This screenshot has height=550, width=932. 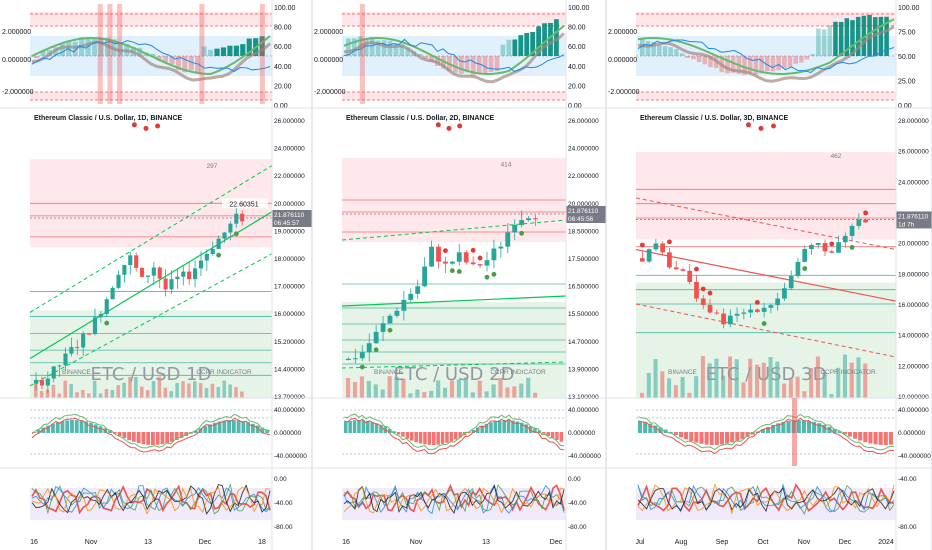 What do you see at coordinates (836, 156) in the screenshot?
I see `peak-count-label: 462` at bounding box center [836, 156].